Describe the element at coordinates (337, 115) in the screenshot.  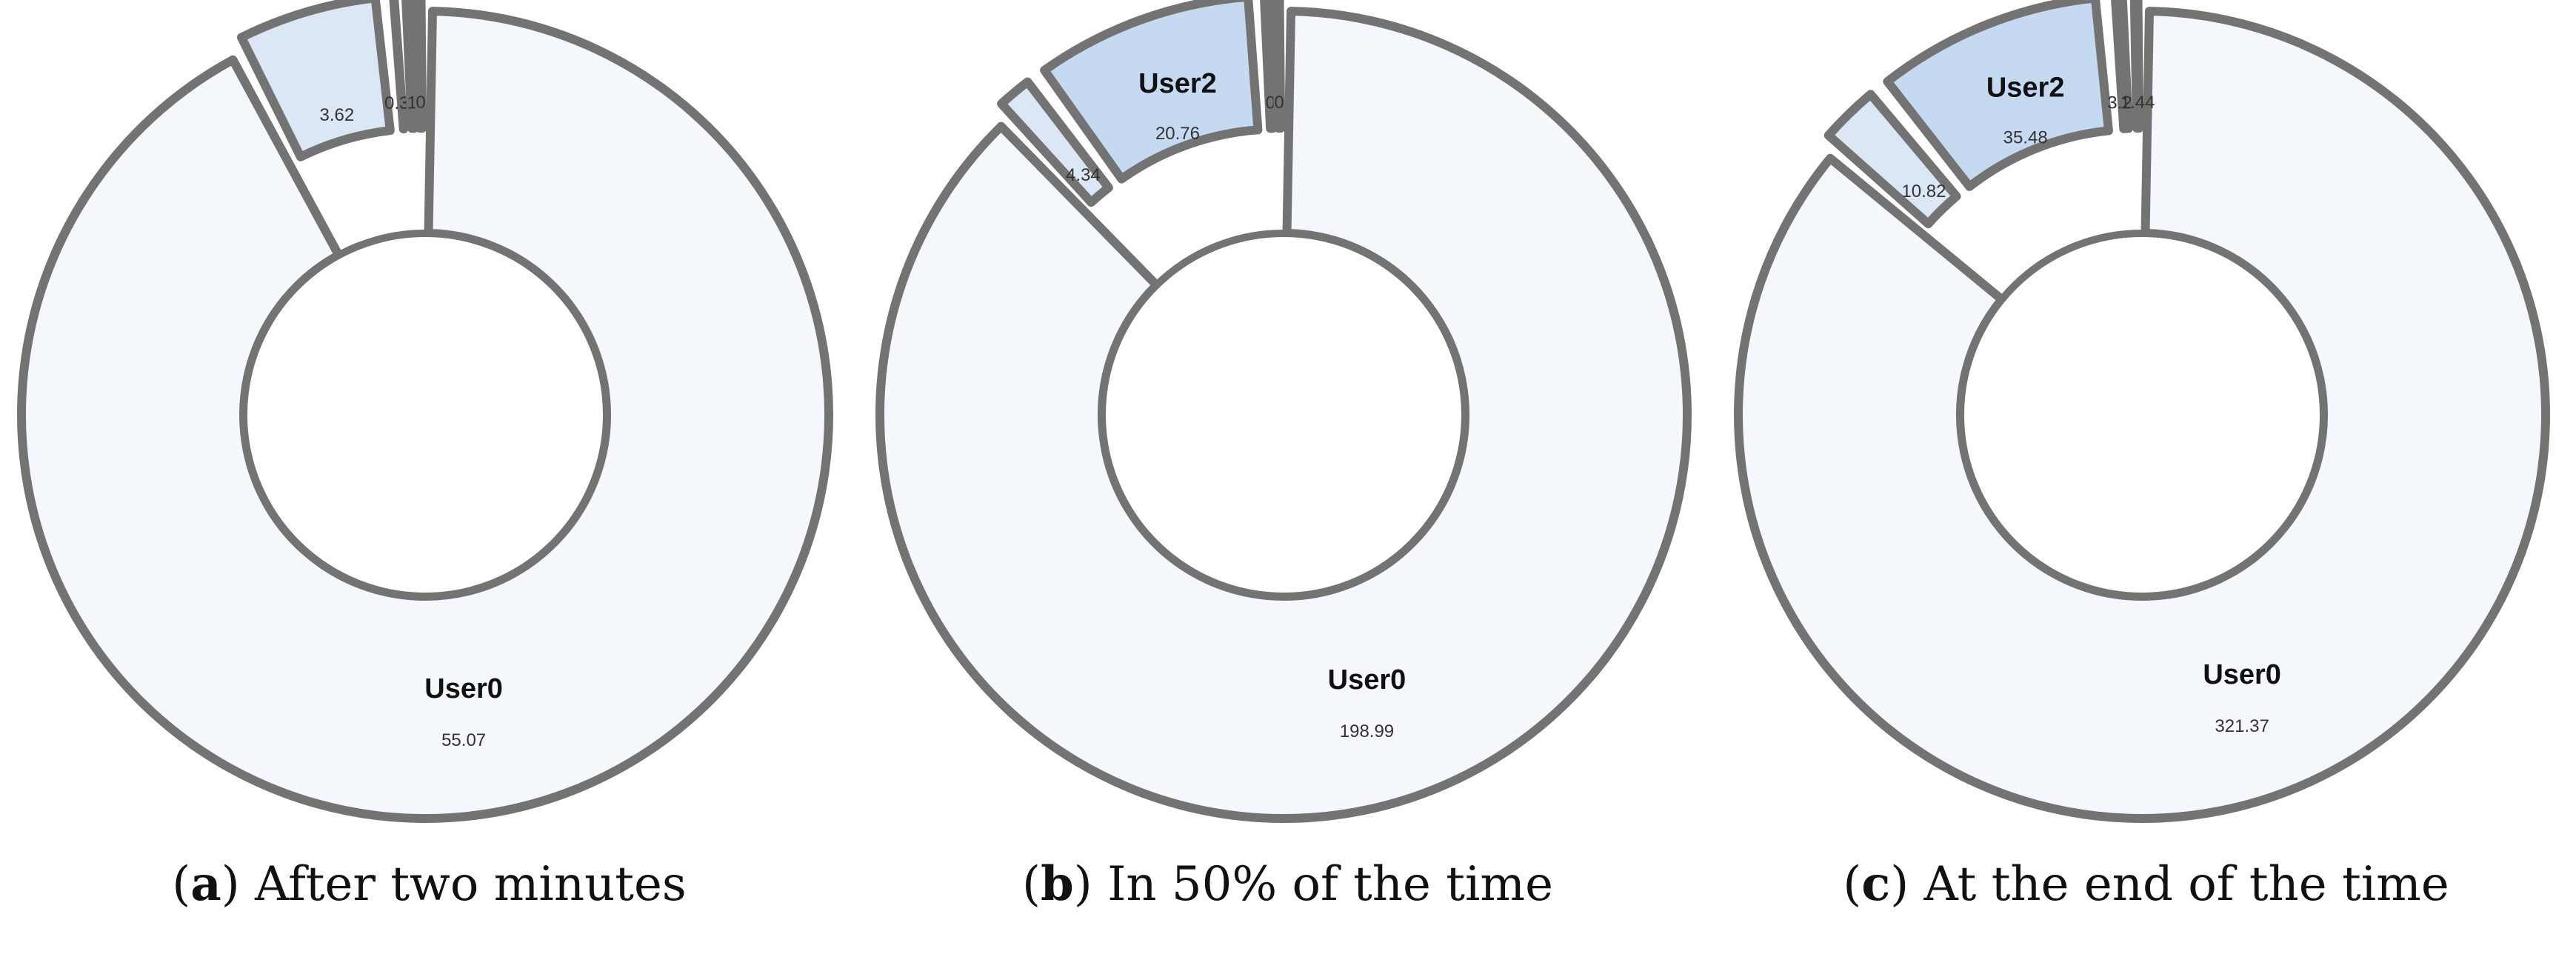
I see `slice-value-a-1: 3.62` at that location.